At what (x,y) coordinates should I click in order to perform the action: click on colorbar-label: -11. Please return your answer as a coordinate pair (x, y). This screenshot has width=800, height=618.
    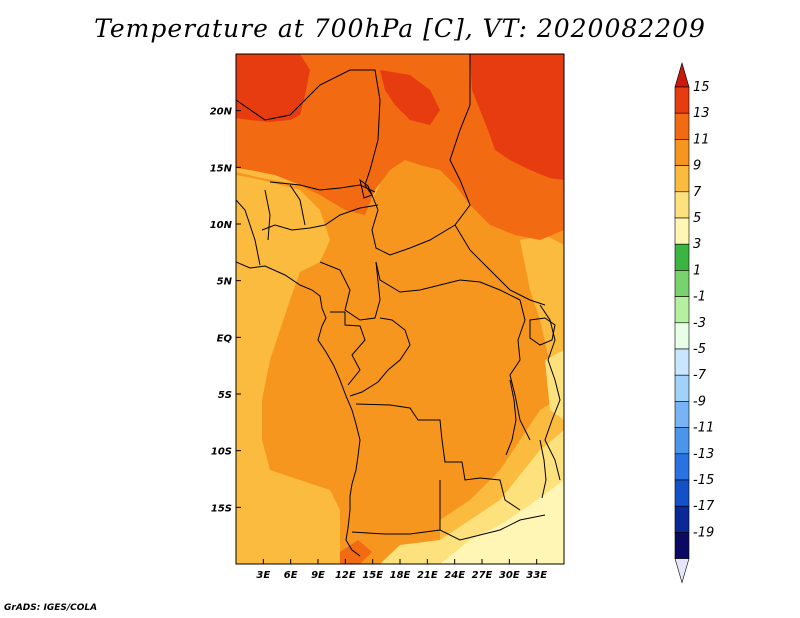
    Looking at the image, I should click on (703, 428).